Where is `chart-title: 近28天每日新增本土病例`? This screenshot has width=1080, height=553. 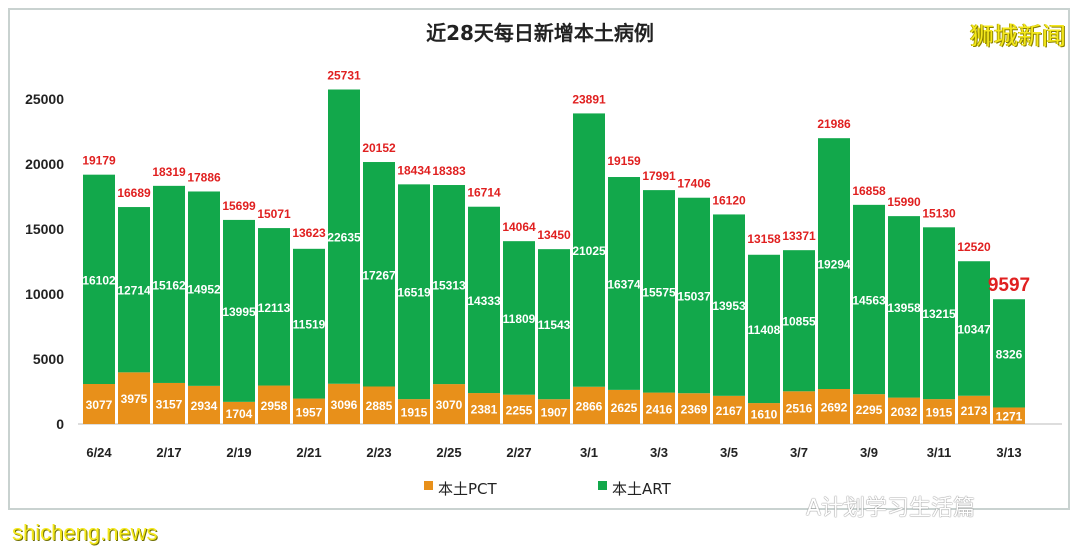 chart-title: 近28天每日新增本土病例 is located at coordinates (540, 33).